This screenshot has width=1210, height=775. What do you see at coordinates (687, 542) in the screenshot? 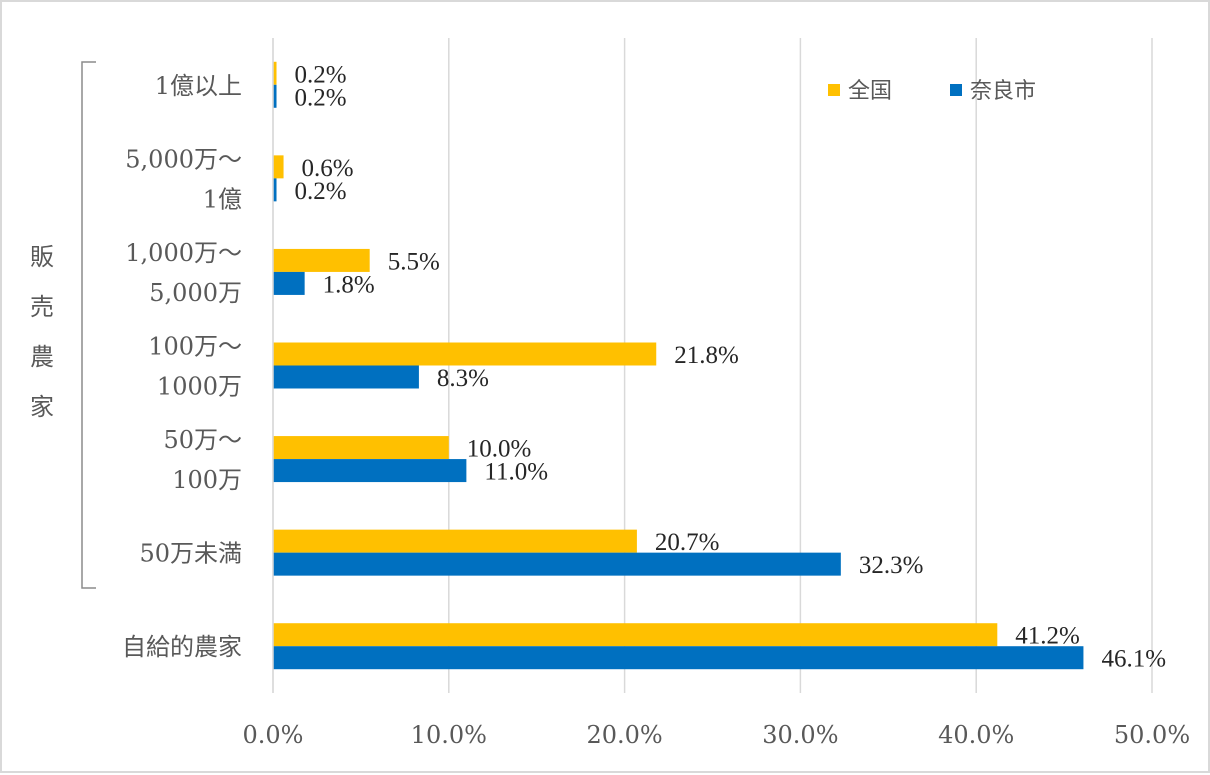
I see `data-label: 20.7%` at bounding box center [687, 542].